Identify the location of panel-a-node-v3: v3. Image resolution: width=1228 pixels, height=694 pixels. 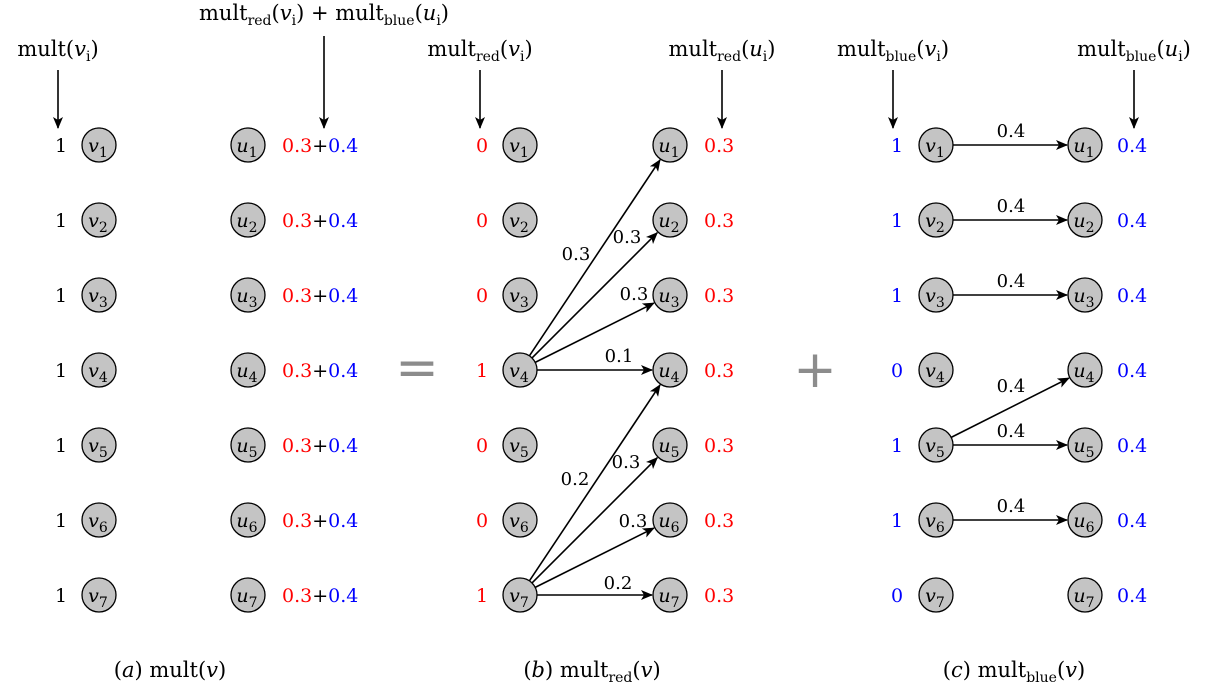
(99, 295).